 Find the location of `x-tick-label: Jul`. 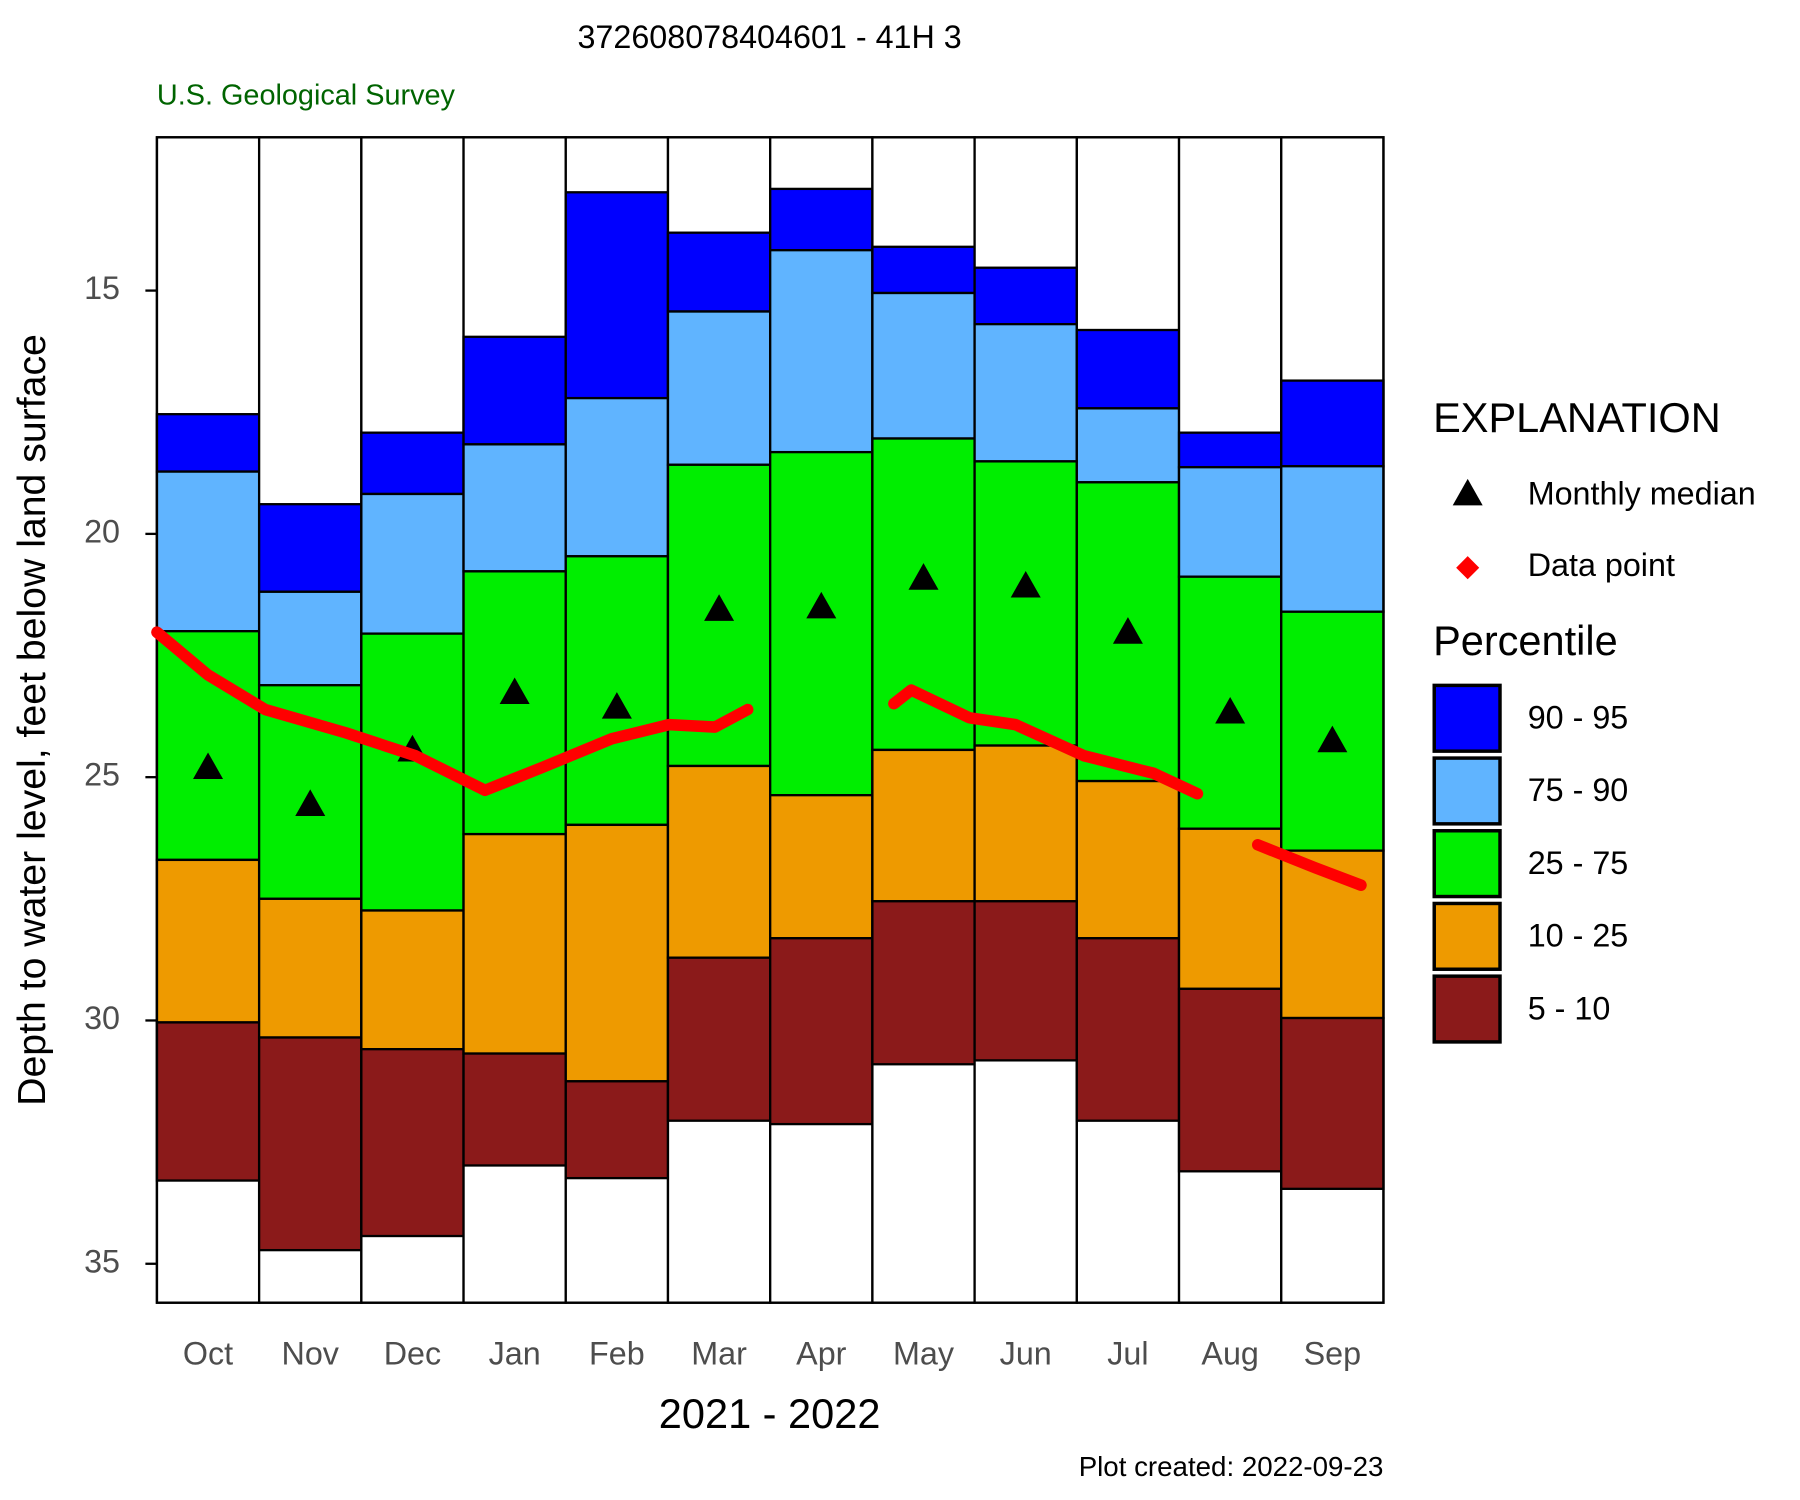

x-tick-label: Jul is located at coordinates (1127, 1353).